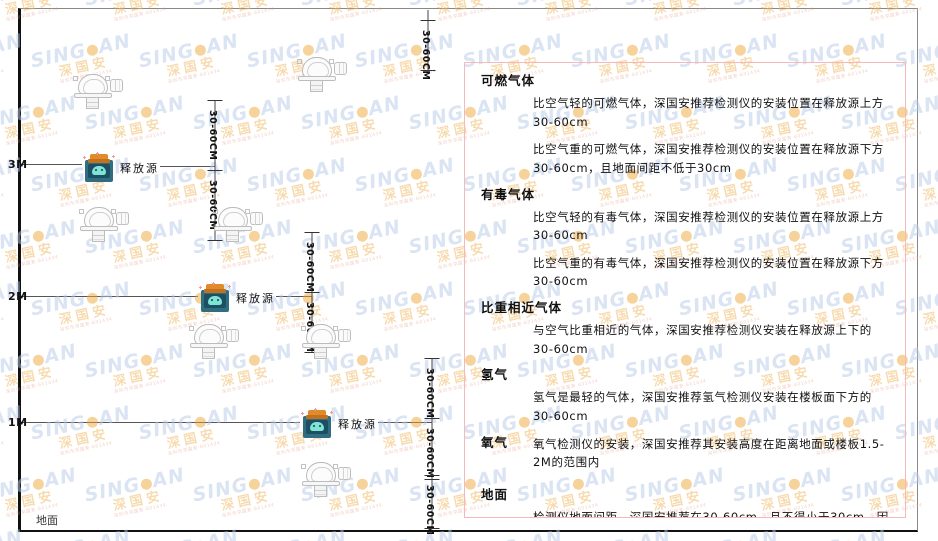 Image resolution: width=938 pixels, height=541 pixels. What do you see at coordinates (326, 342) in the screenshot?
I see `detector-2m-right` at bounding box center [326, 342].